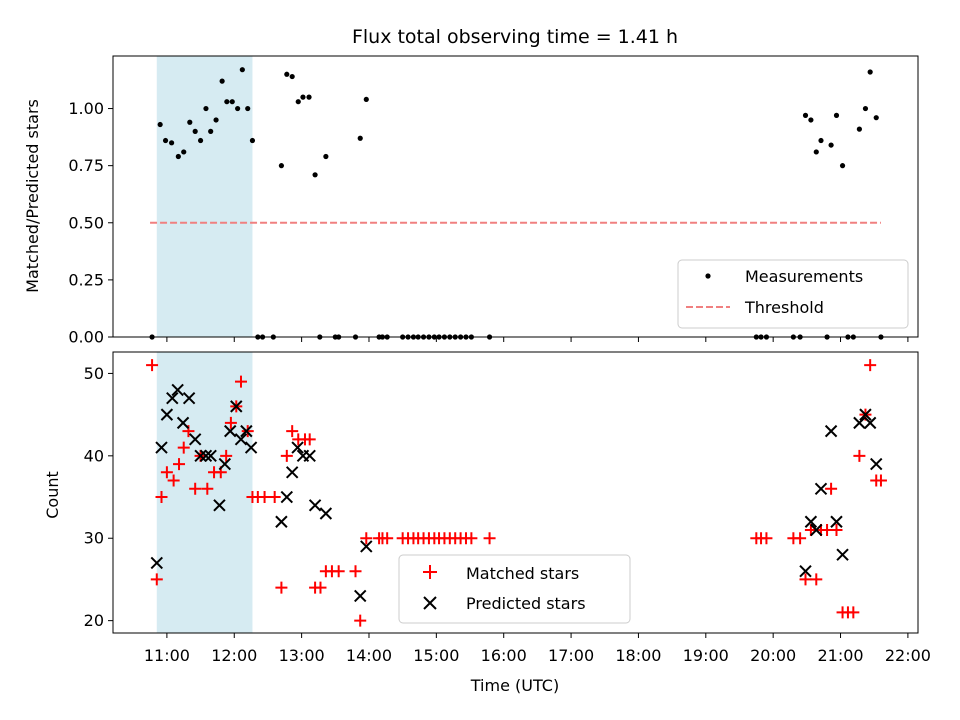 Image resolution: width=960 pixels, height=720 pixels. I want to click on count-legend-box, so click(514, 589).